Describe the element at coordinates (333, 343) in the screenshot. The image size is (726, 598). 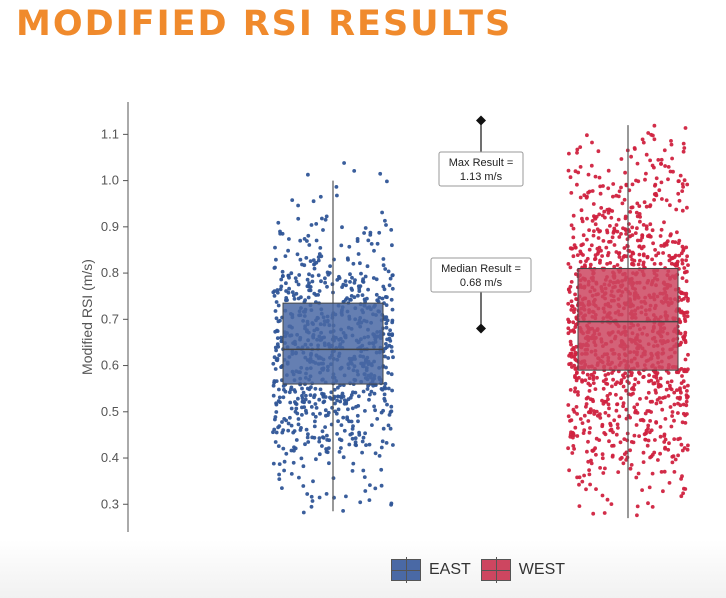
I see `box-east` at that location.